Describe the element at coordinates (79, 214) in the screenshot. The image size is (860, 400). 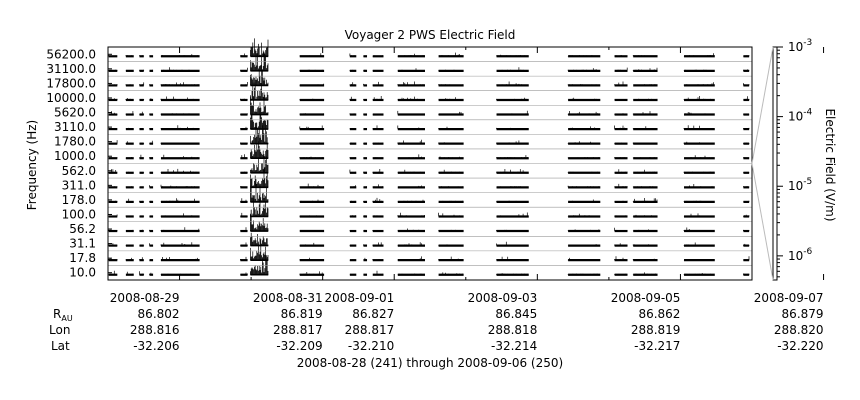
I see `frequency-tick-label: 100.0` at that location.